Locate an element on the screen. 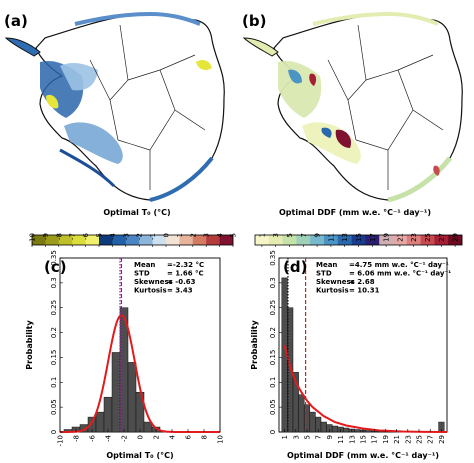 The width and height of the screenshot is (474, 463). colorbar-b-tick-label: 1 is located at coordinates (262, 235).